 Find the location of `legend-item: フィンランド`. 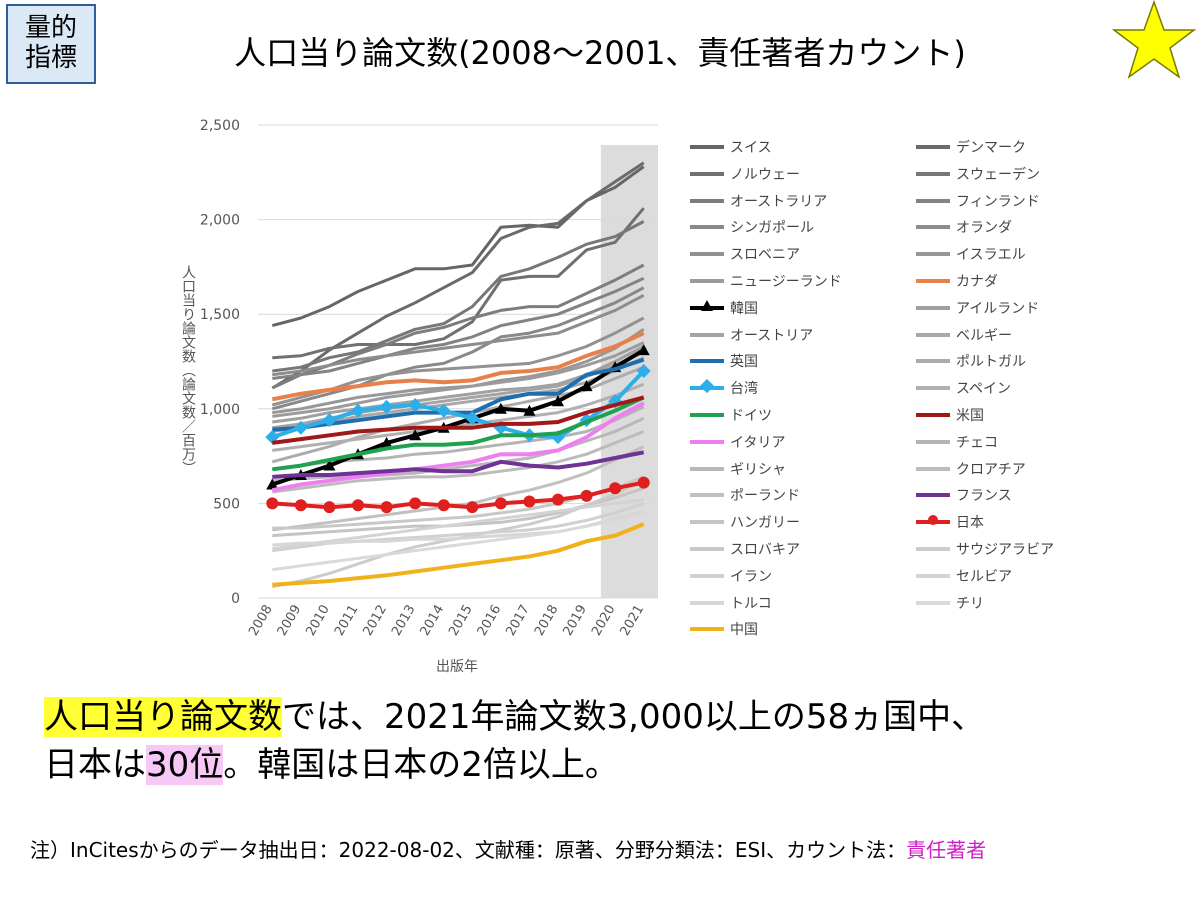

legend-item: フィンランド is located at coordinates (978, 201).